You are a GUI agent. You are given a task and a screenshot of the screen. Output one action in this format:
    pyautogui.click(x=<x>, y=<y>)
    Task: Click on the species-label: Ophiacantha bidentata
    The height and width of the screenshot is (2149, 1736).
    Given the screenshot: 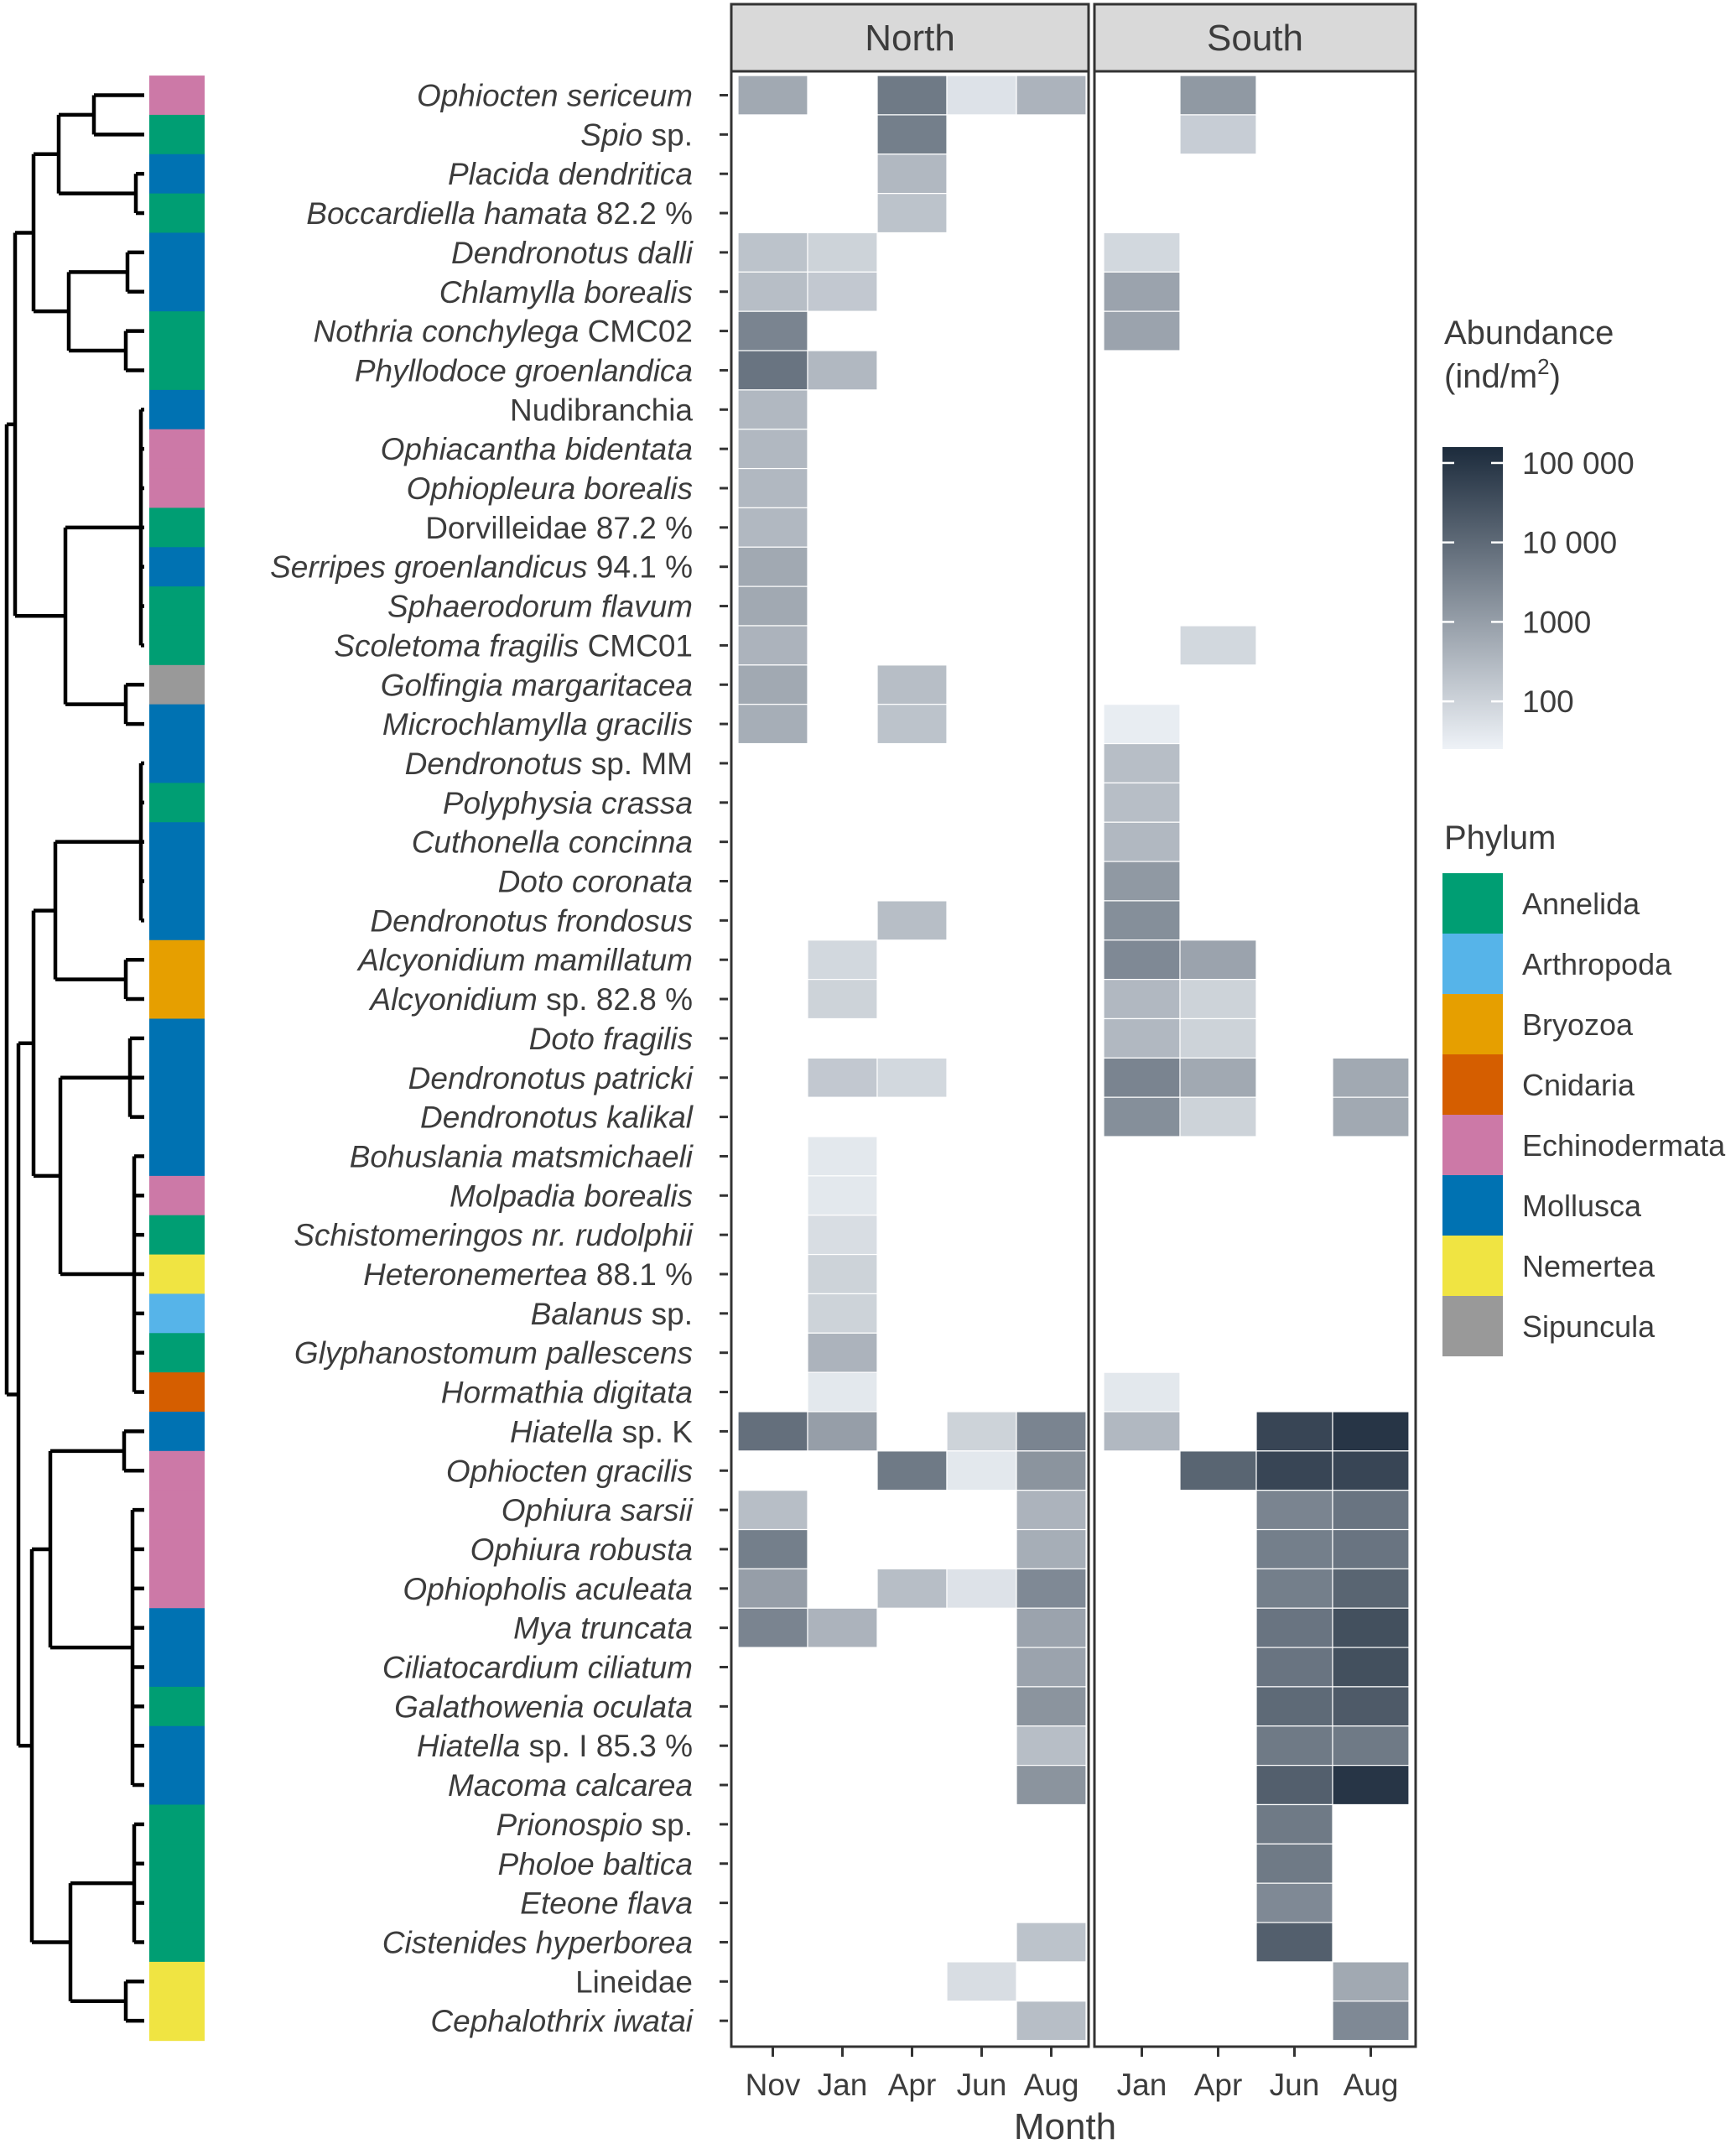 What is the action you would take?
    pyautogui.click(x=537, y=449)
    